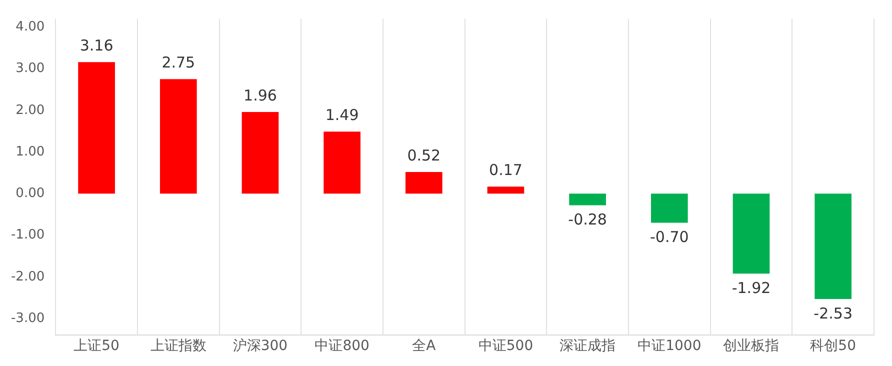 The width and height of the screenshot is (892, 366). I want to click on x-tick-label: 全A, so click(424, 346).